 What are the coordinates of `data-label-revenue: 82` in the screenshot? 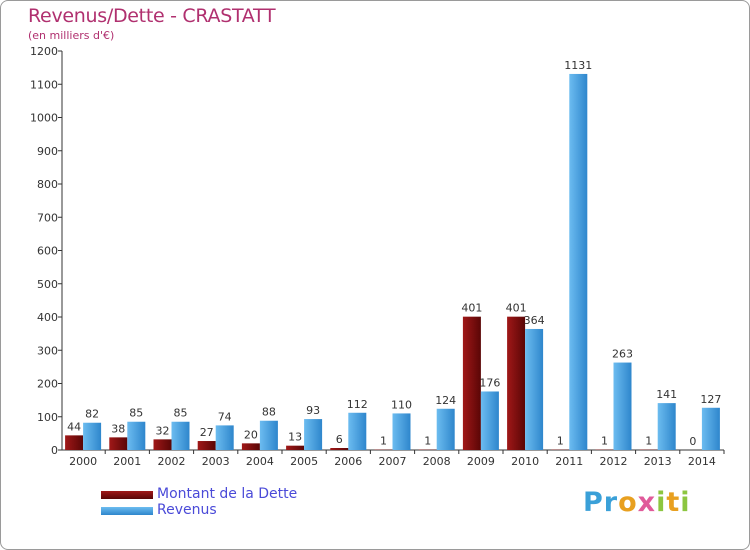 It's located at (92, 414).